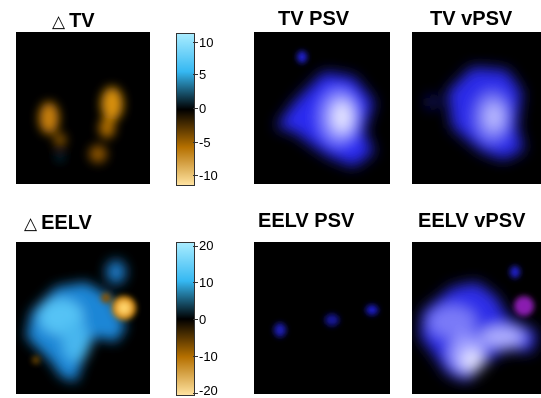 The height and width of the screenshot is (398, 541). Describe the element at coordinates (471, 19) in the screenshot. I see `tv-vpsv-title: TV vPSV` at that location.